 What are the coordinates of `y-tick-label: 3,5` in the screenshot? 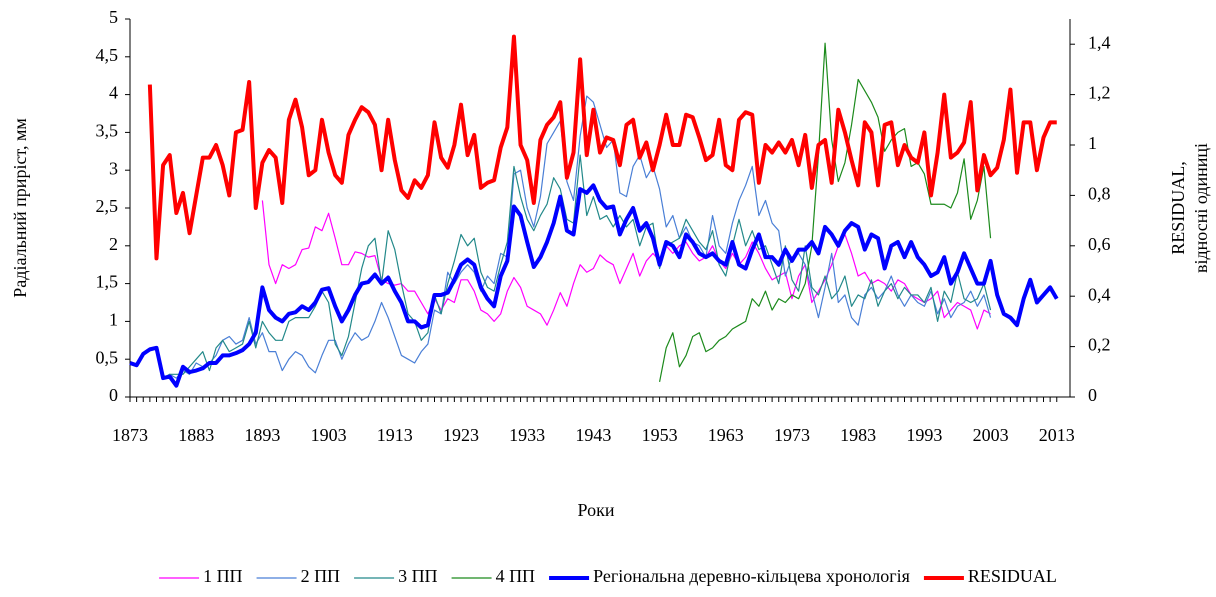 It's located at (107, 131).